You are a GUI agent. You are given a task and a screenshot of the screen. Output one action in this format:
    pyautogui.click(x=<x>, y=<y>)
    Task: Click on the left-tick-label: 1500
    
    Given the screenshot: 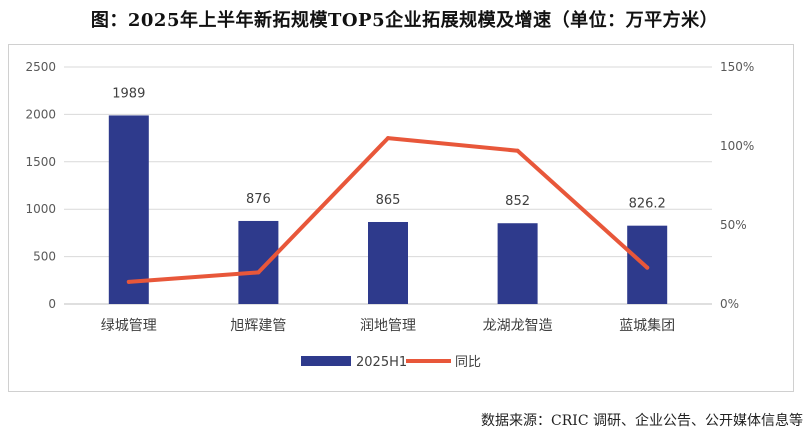 What is the action you would take?
    pyautogui.click(x=40, y=162)
    